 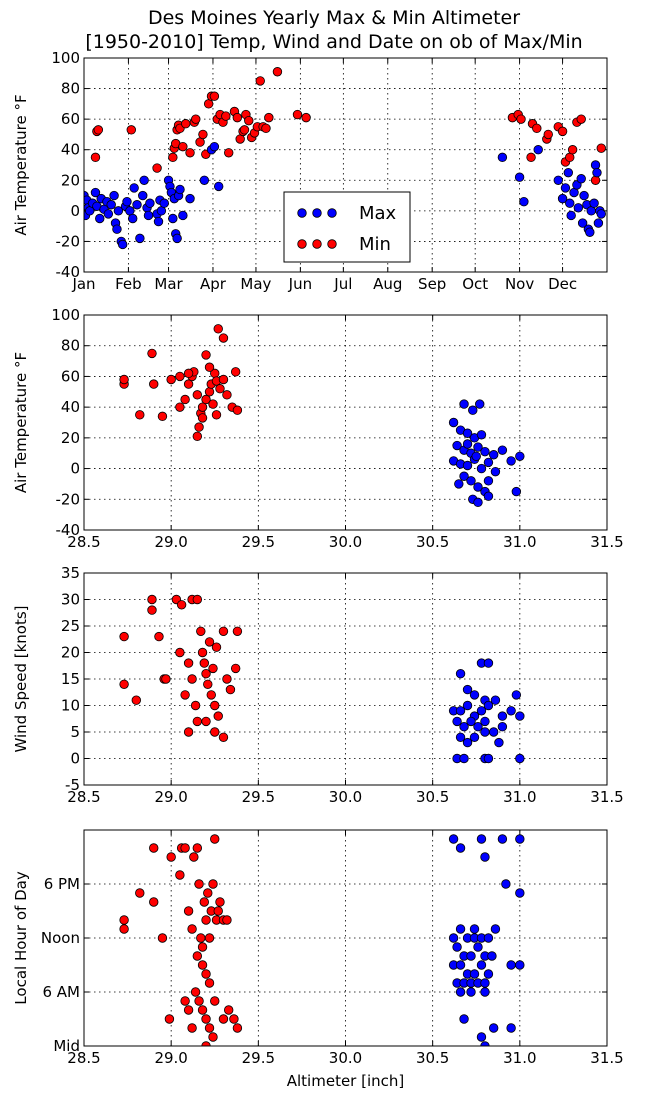 I want to click on y-tick-label: 15, so click(x=70, y=679).